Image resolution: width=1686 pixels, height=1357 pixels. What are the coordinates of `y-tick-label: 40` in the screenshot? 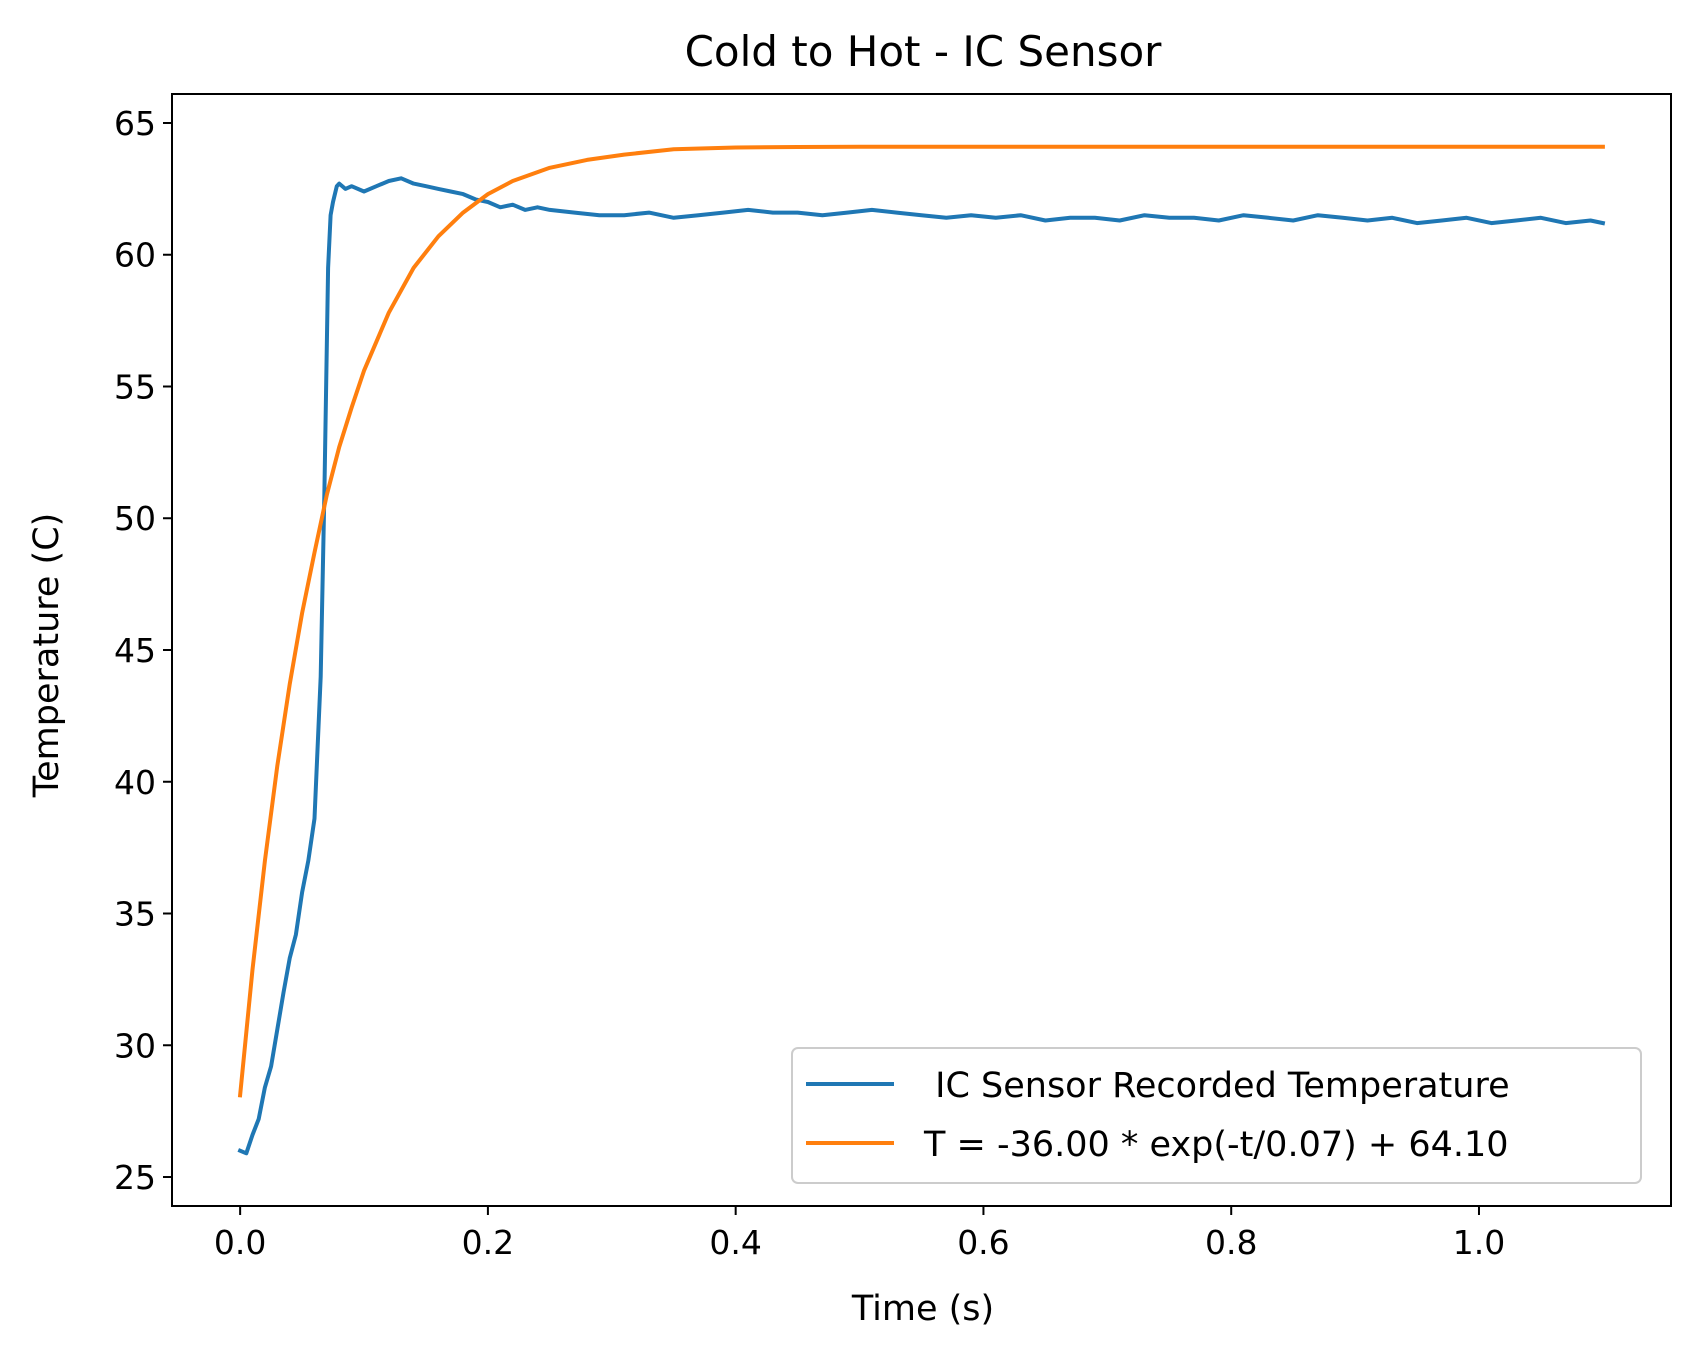 It's located at (135, 782).